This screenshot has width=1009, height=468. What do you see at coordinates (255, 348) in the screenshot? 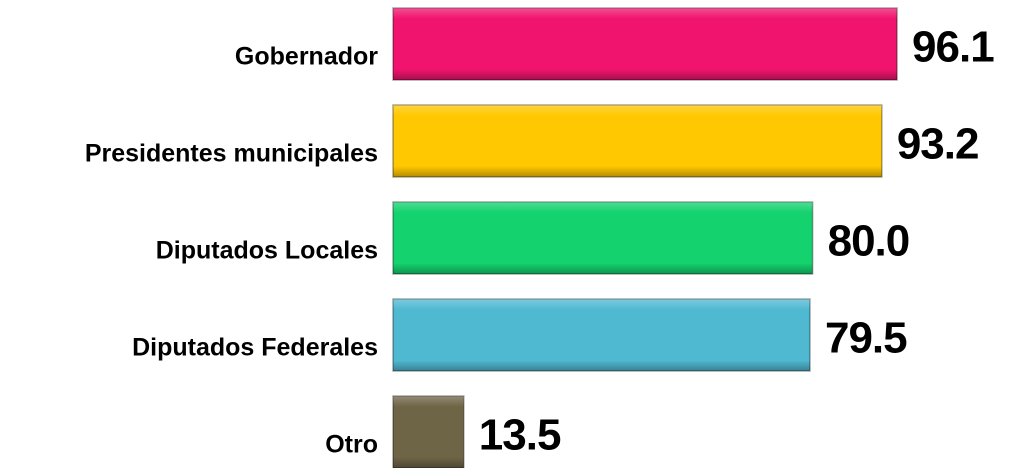
I see `category-label: Diputados Federales` at bounding box center [255, 348].